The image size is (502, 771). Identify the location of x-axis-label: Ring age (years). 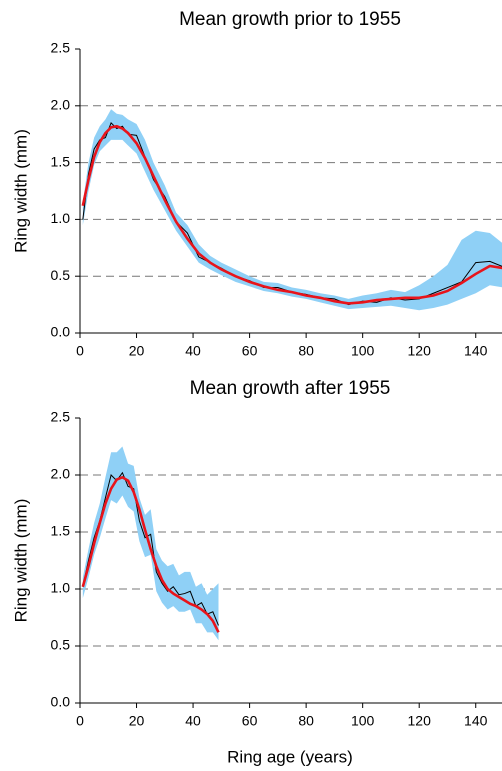
(290, 756).